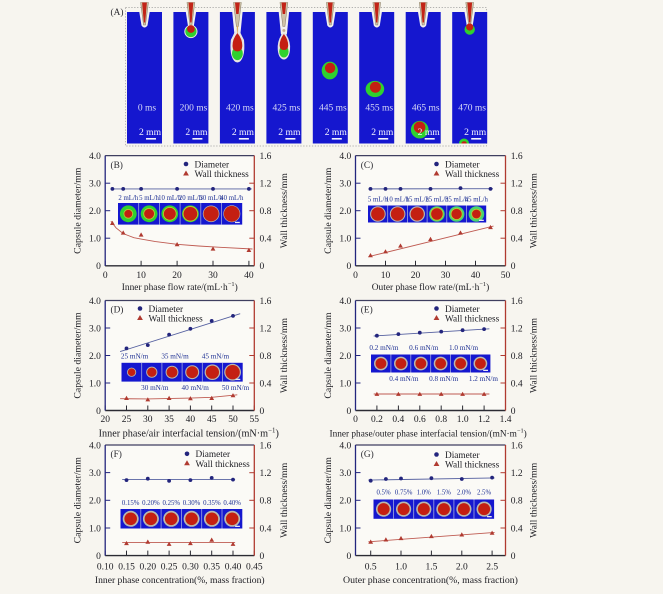  What do you see at coordinates (117, 310) in the screenshot?
I see `svg-text: (D)` at bounding box center [117, 310].